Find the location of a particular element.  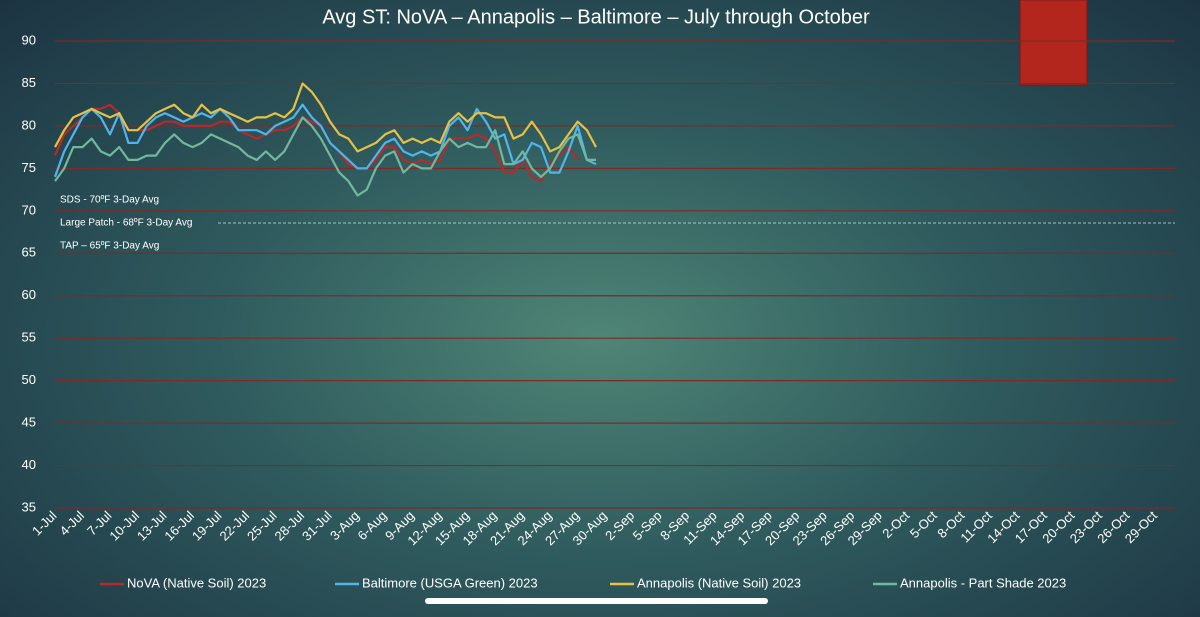

annotation: SDS - 70ºF 3-Day Avg is located at coordinates (109, 200).